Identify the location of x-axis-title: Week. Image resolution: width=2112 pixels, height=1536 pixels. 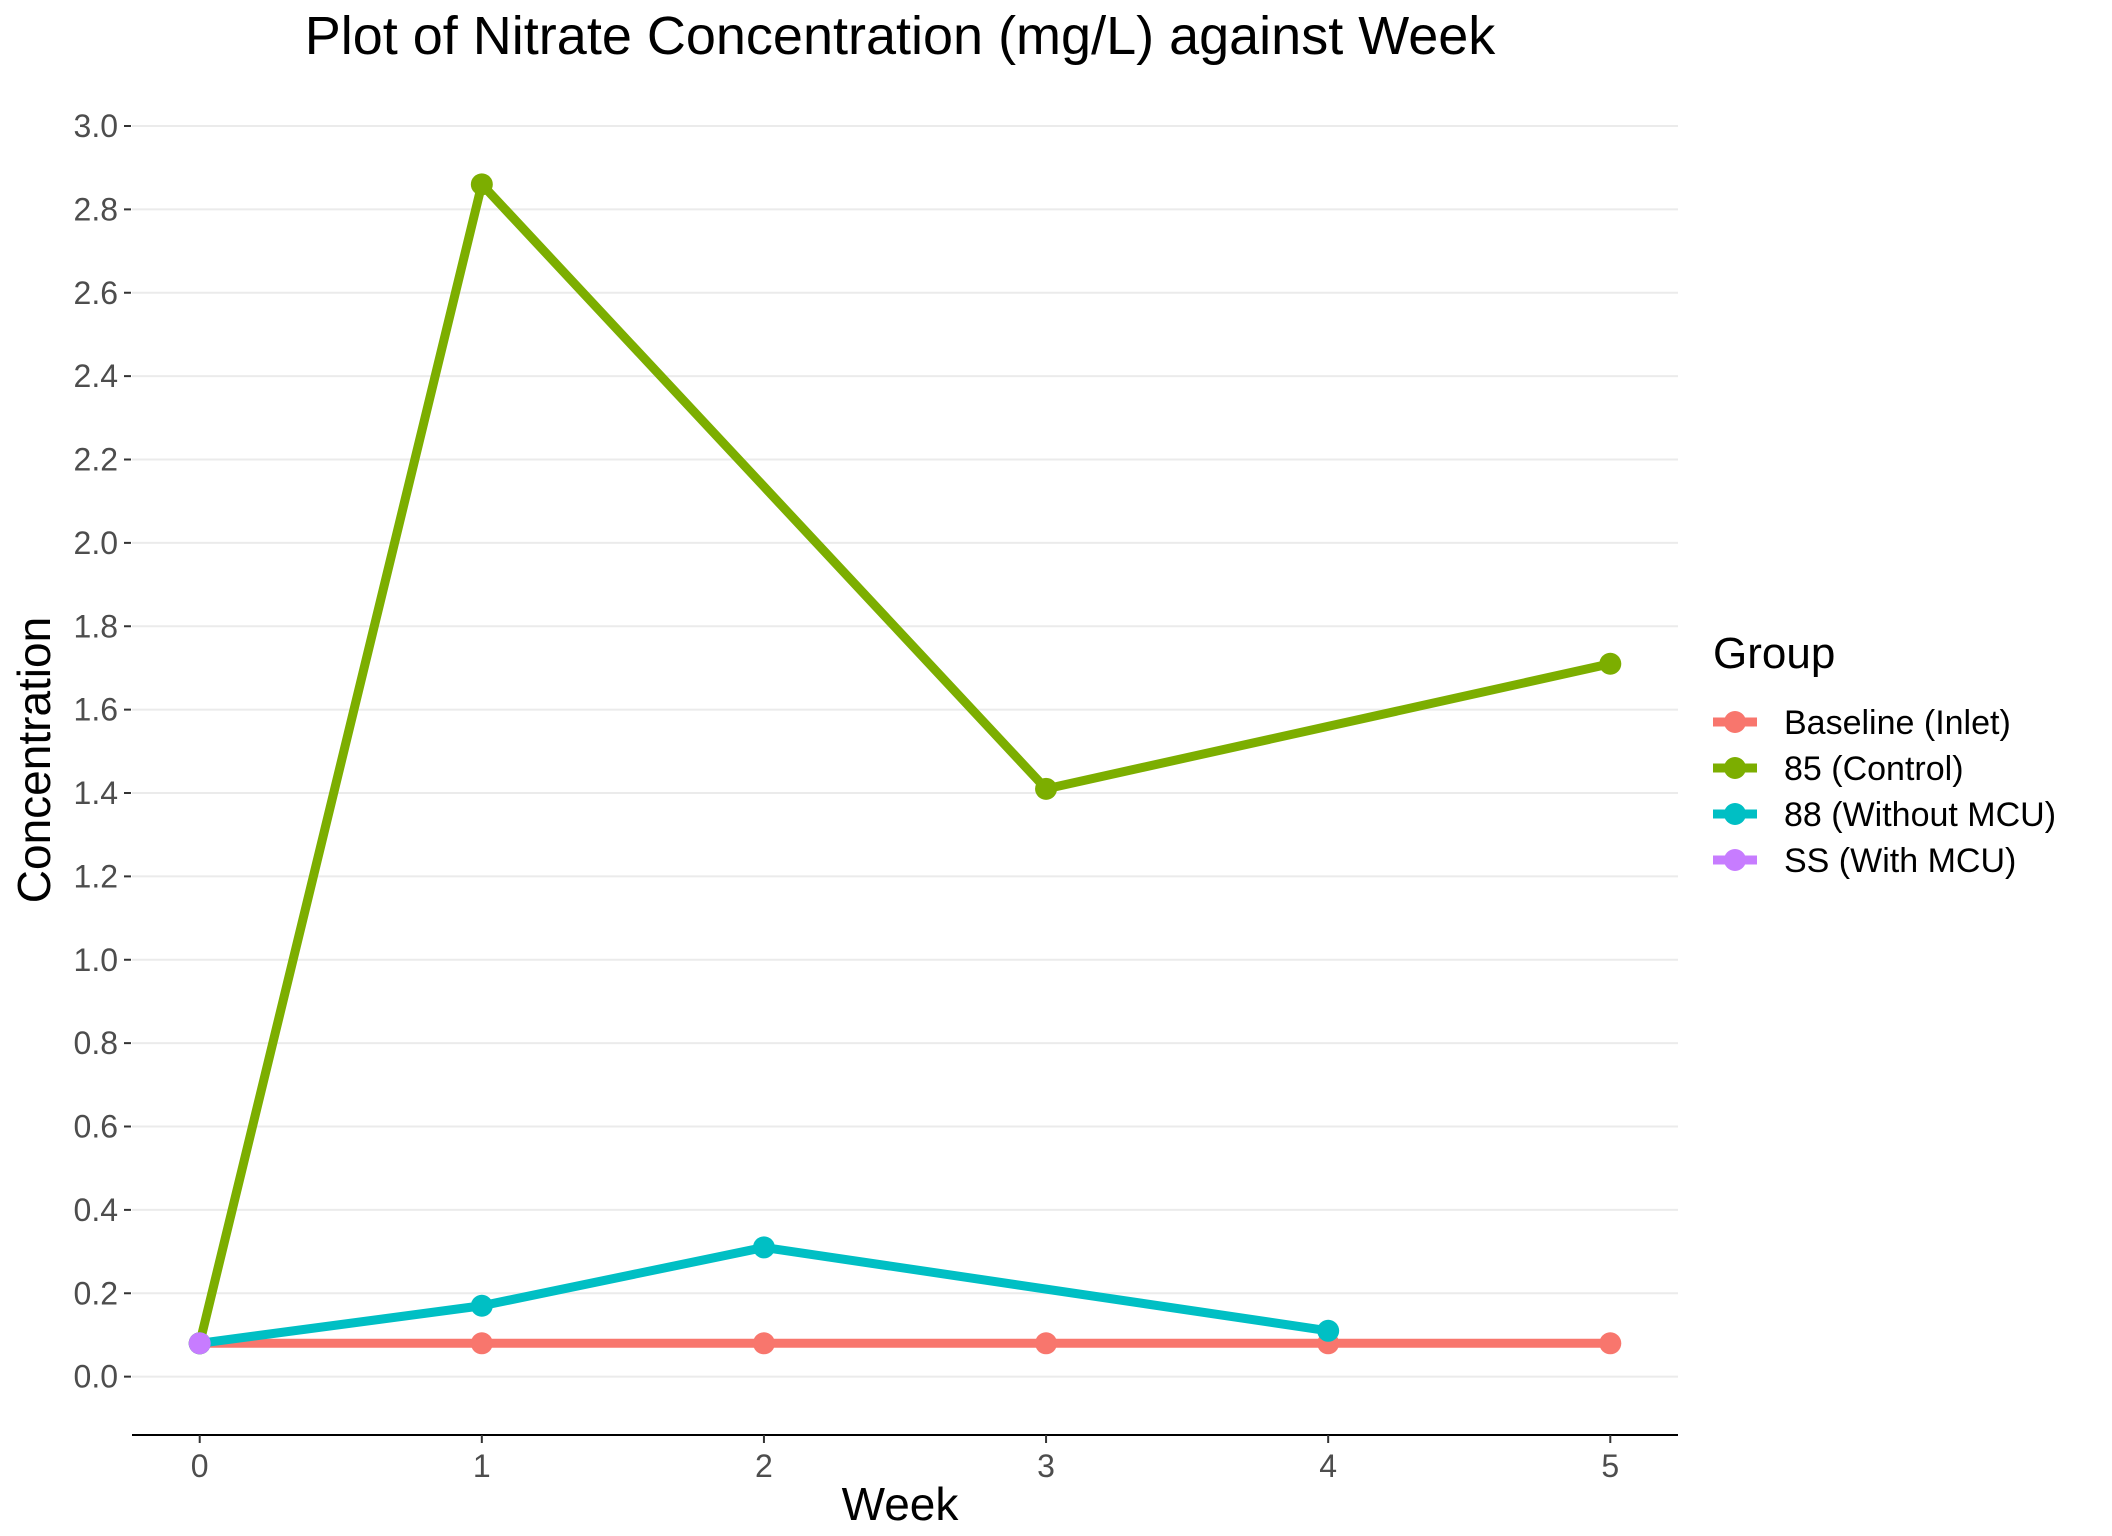
(901, 1504).